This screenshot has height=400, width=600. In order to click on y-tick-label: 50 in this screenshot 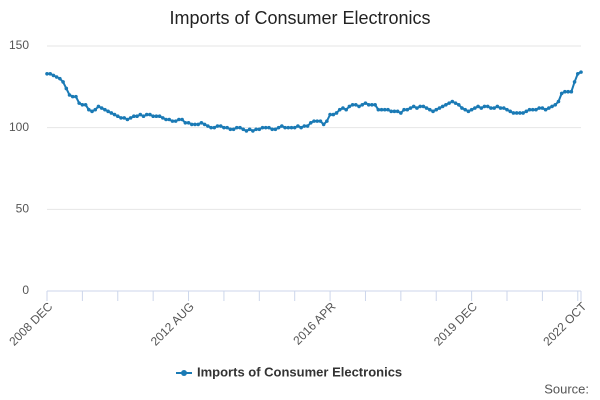, I will do `click(23, 209)`.